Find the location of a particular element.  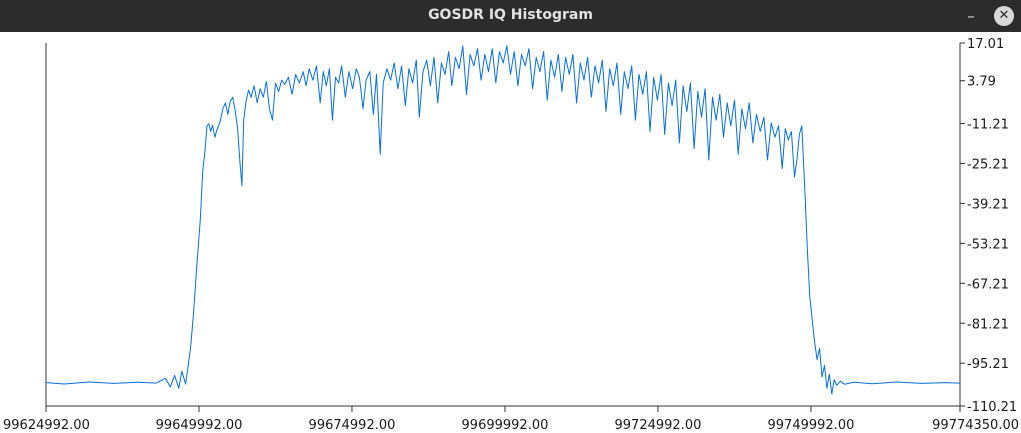

window-title: GOSDR IQ Histogram is located at coordinates (510, 15).